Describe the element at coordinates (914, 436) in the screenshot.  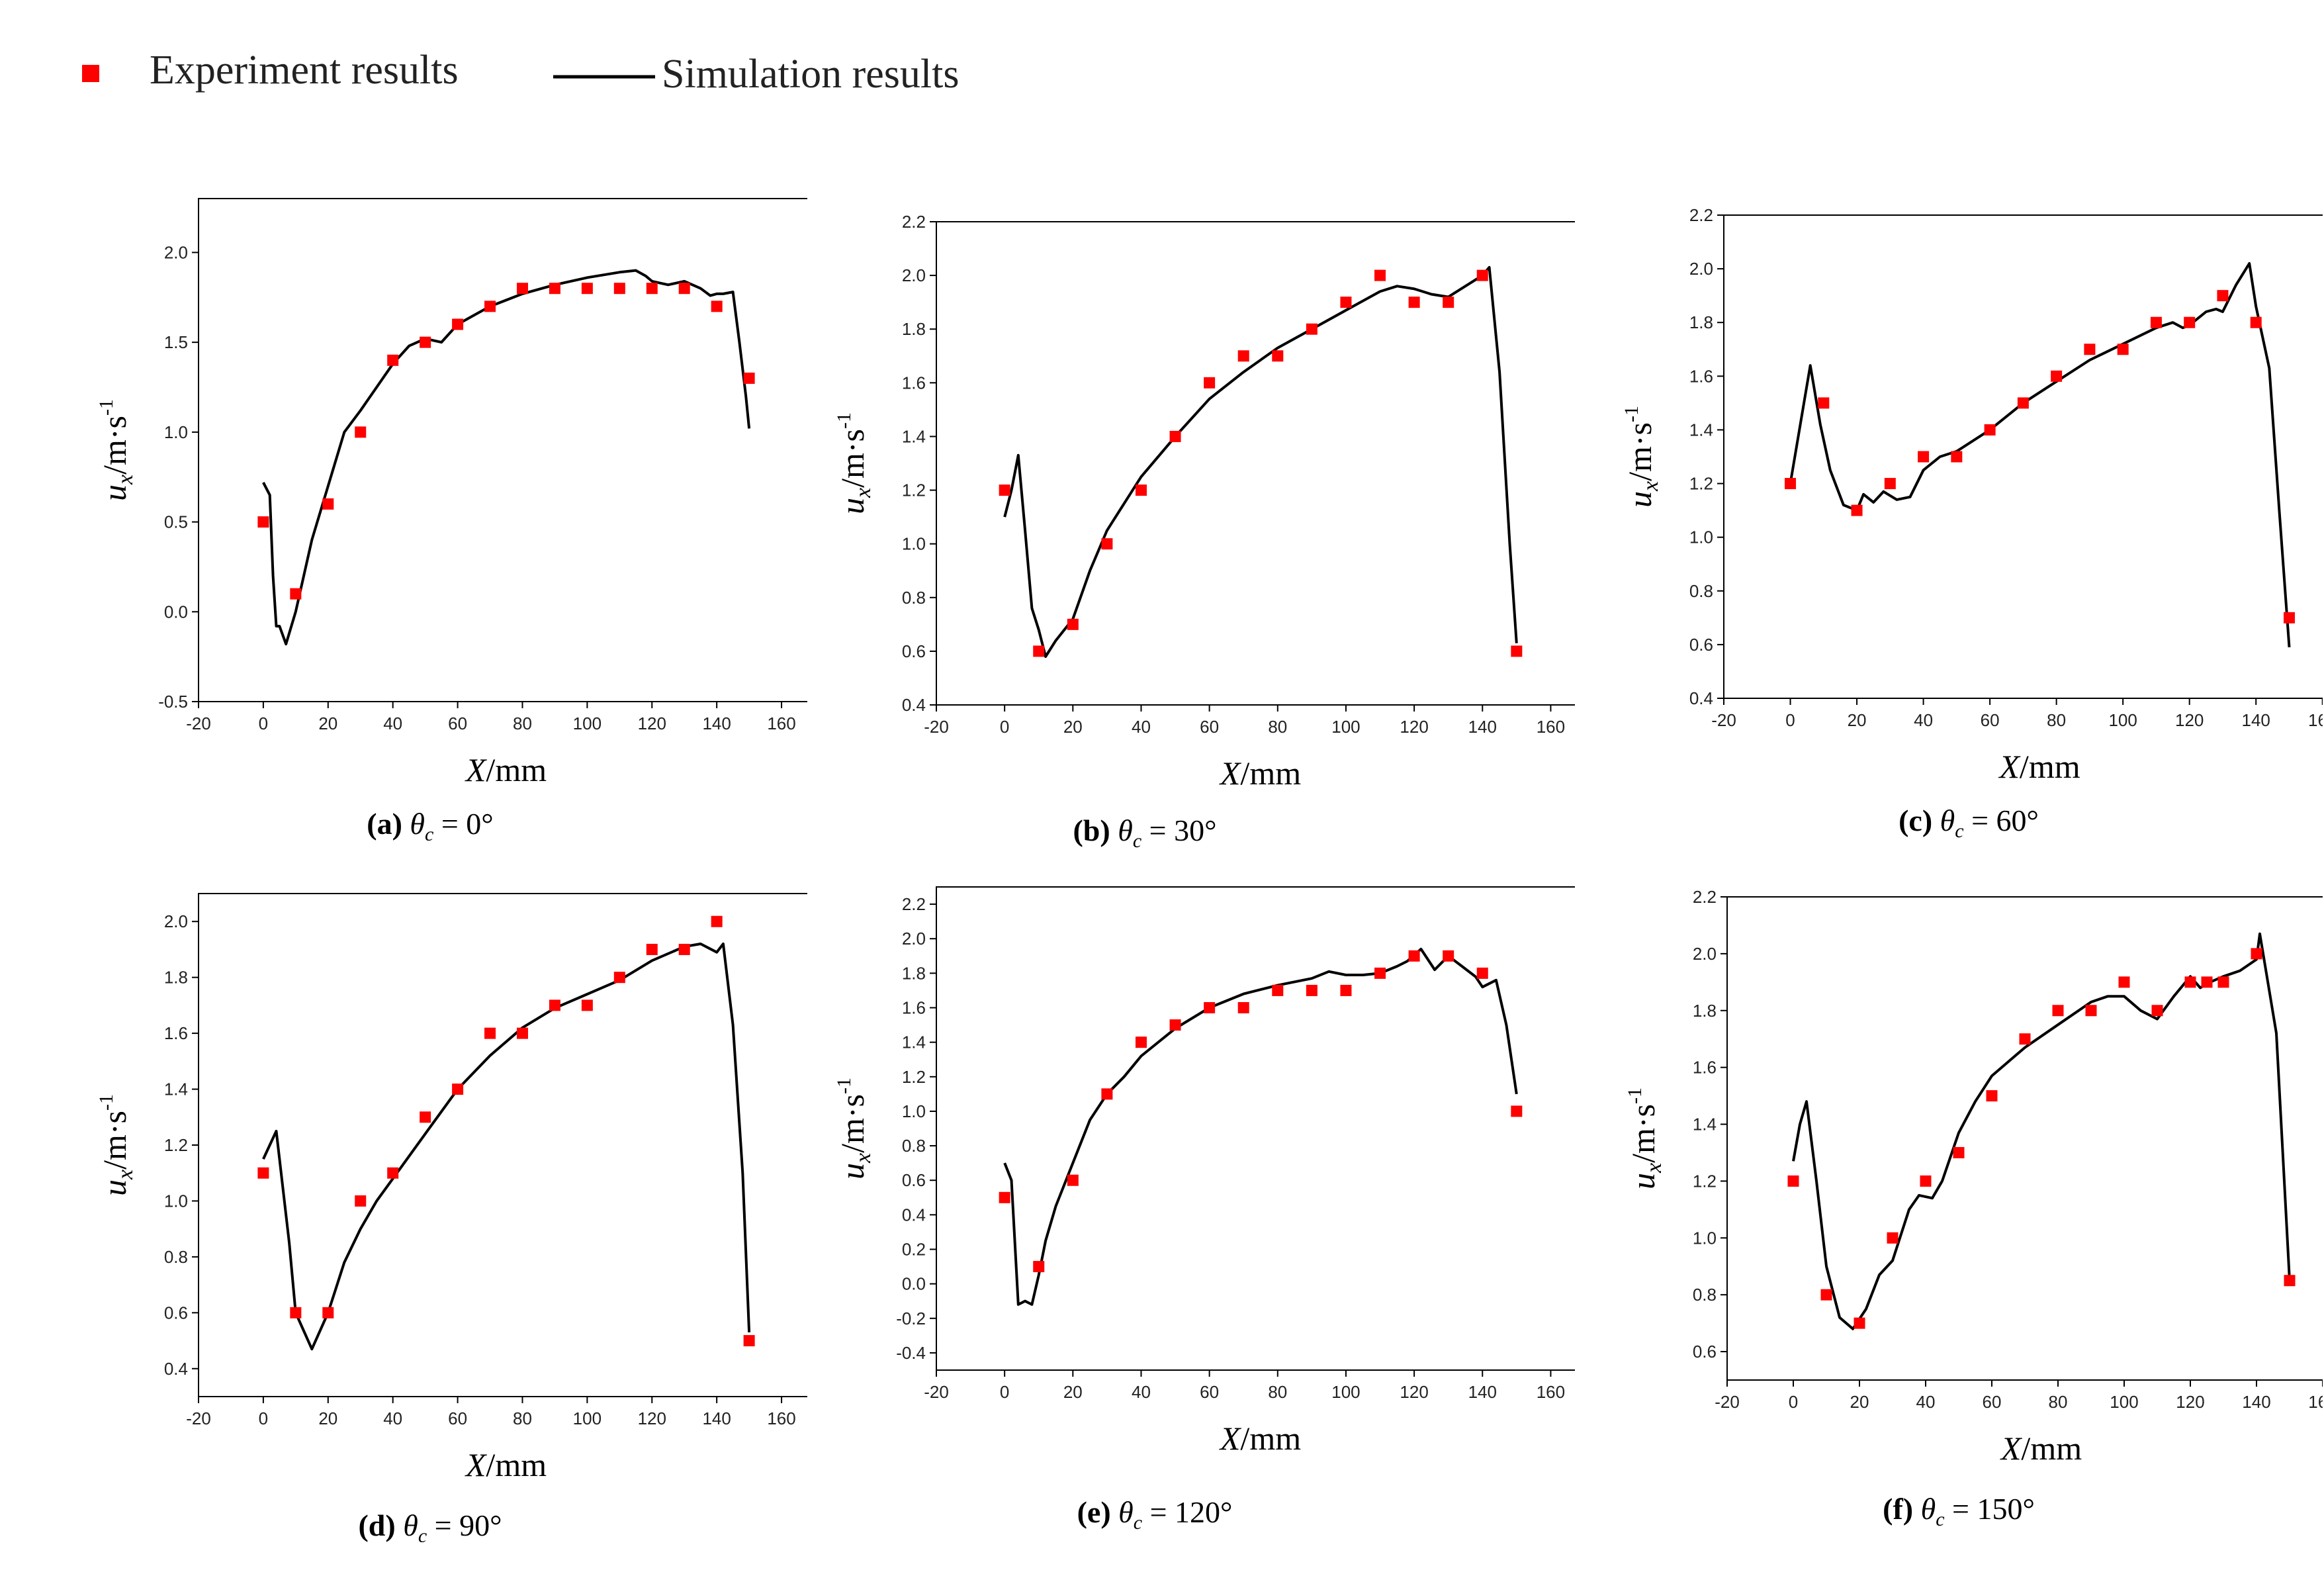
I see `y-tick-label: 1.4` at that location.